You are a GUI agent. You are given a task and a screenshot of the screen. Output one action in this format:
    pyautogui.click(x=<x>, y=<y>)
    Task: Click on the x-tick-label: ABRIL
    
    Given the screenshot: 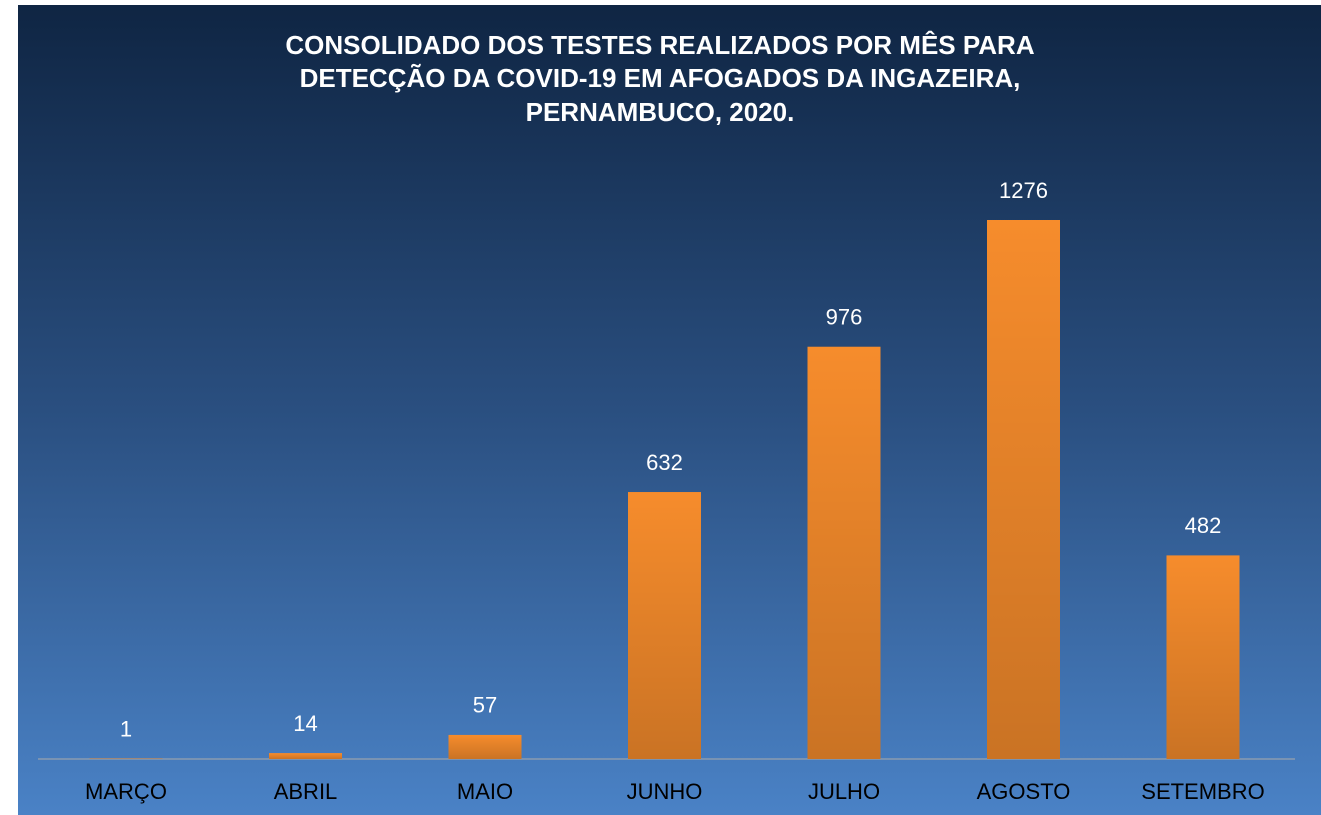 What is the action you would take?
    pyautogui.click(x=306, y=791)
    